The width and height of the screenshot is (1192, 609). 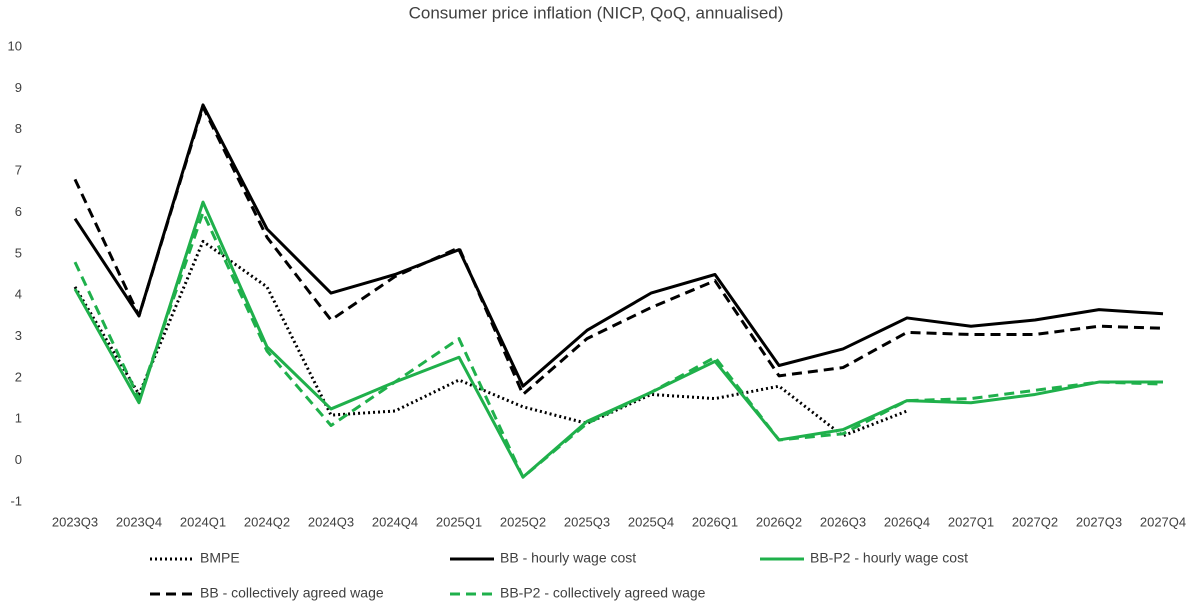 What do you see at coordinates (889, 558) in the screenshot?
I see `legend-label: BB-P2 - hourly wage cost` at bounding box center [889, 558].